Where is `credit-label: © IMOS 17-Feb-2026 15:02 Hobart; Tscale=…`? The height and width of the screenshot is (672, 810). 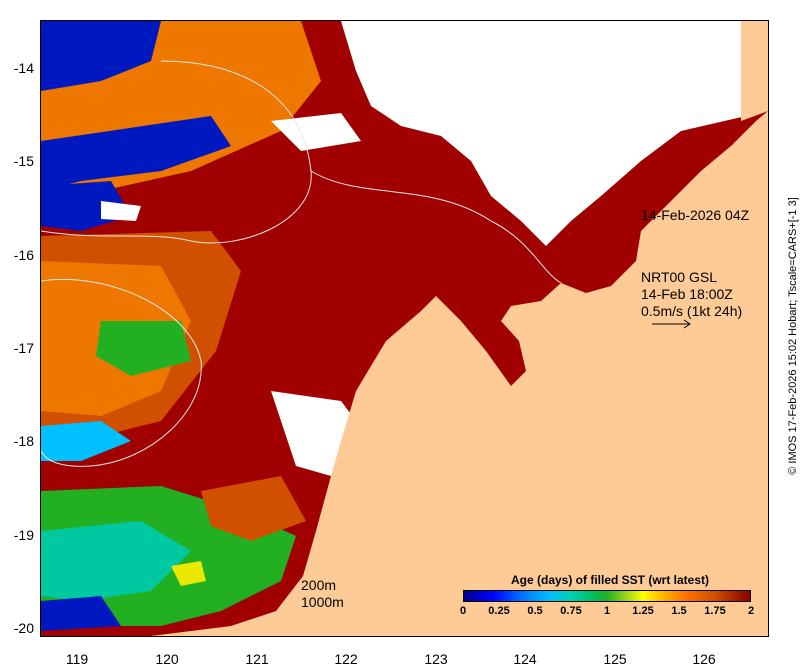 credit-label: © IMOS 17-Feb-2026 15:02 Hobart; Tscale=… is located at coordinates (793, 336).